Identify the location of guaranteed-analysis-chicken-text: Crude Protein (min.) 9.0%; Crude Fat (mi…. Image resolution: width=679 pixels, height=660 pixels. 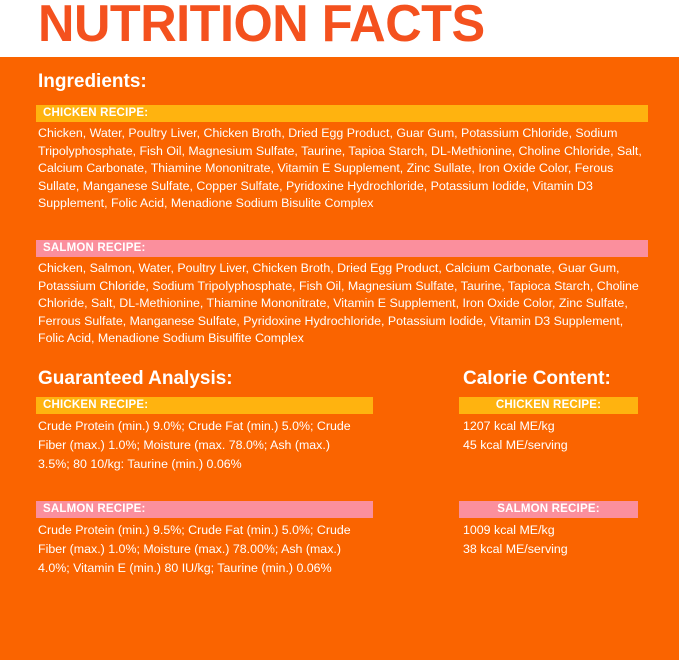
(194, 445).